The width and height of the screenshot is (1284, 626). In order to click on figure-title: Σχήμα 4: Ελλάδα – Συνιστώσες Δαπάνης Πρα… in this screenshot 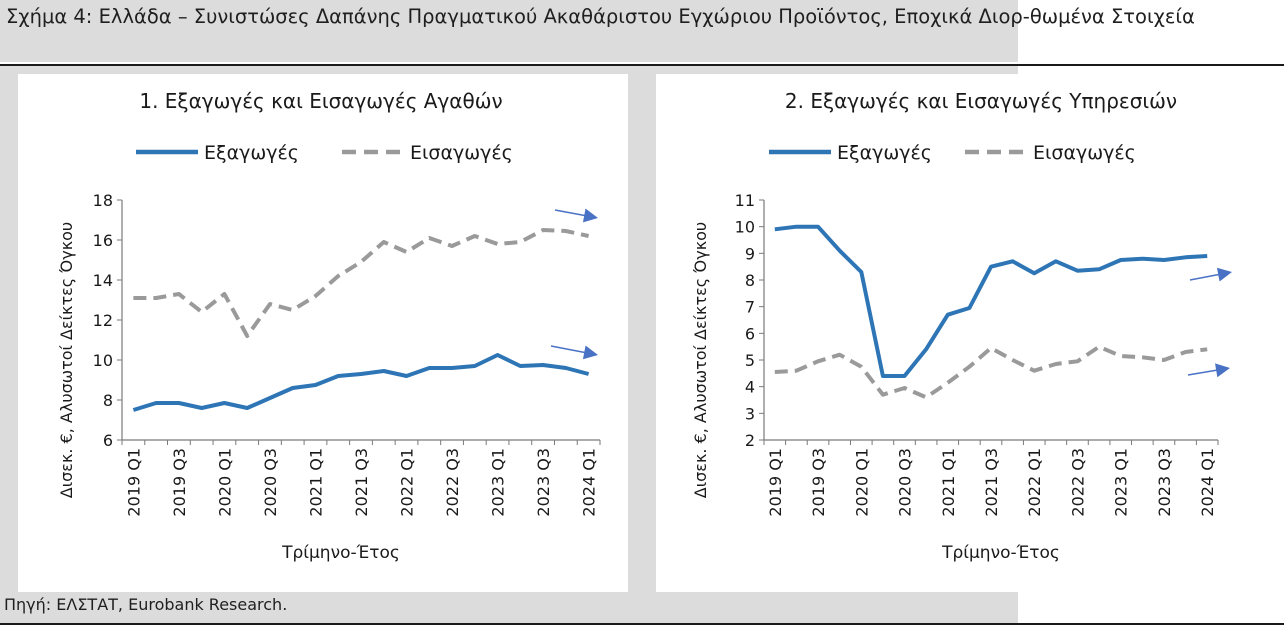, I will do `click(600, 16)`.